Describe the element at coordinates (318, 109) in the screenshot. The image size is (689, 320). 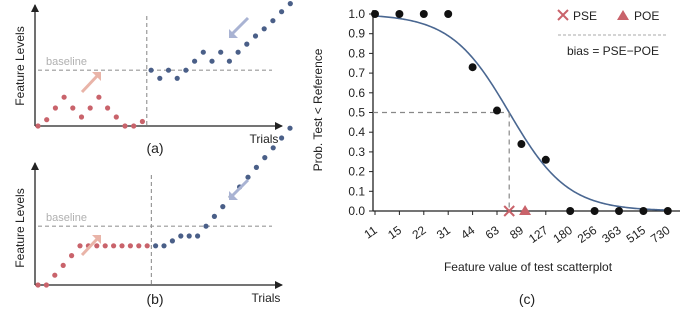
I see `panel-c-ylabel: Prob. Test < Reference` at that location.